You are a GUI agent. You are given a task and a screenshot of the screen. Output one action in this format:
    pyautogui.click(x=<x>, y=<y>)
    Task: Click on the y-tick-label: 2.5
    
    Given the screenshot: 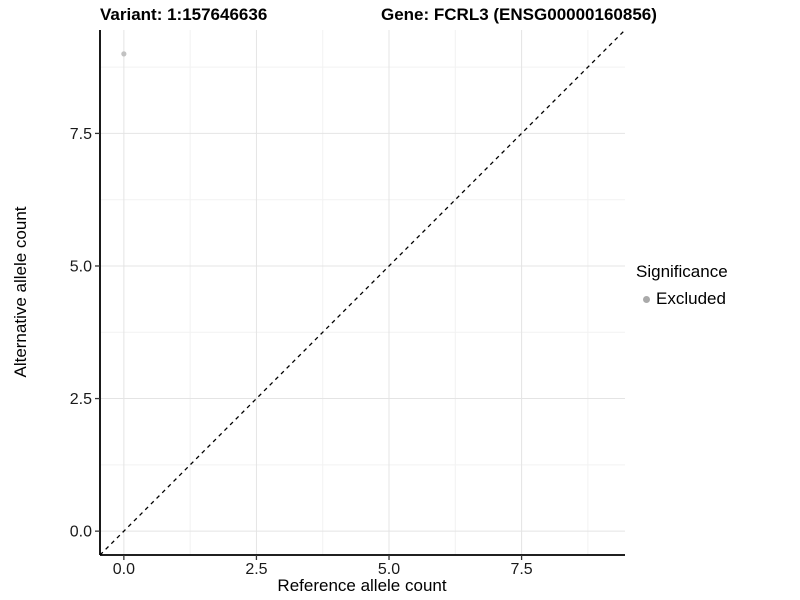 What is the action you would take?
    pyautogui.click(x=81, y=399)
    